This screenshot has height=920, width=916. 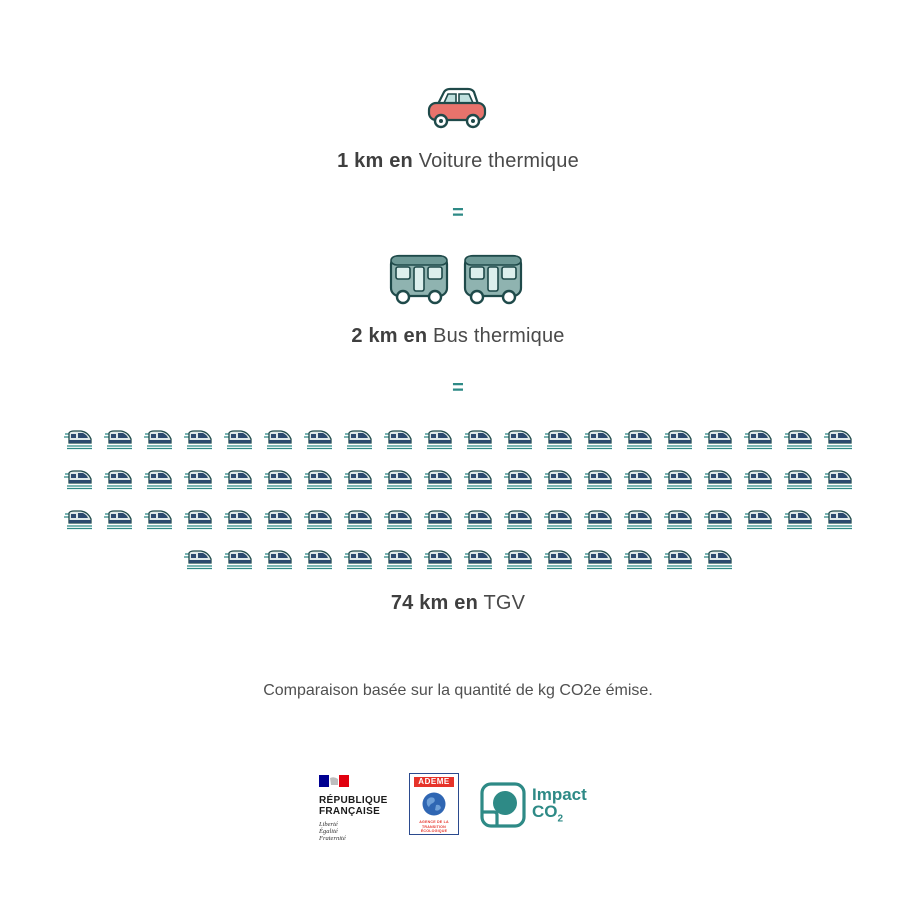 I want to click on impact-co2-logo-icon, so click(x=503, y=805).